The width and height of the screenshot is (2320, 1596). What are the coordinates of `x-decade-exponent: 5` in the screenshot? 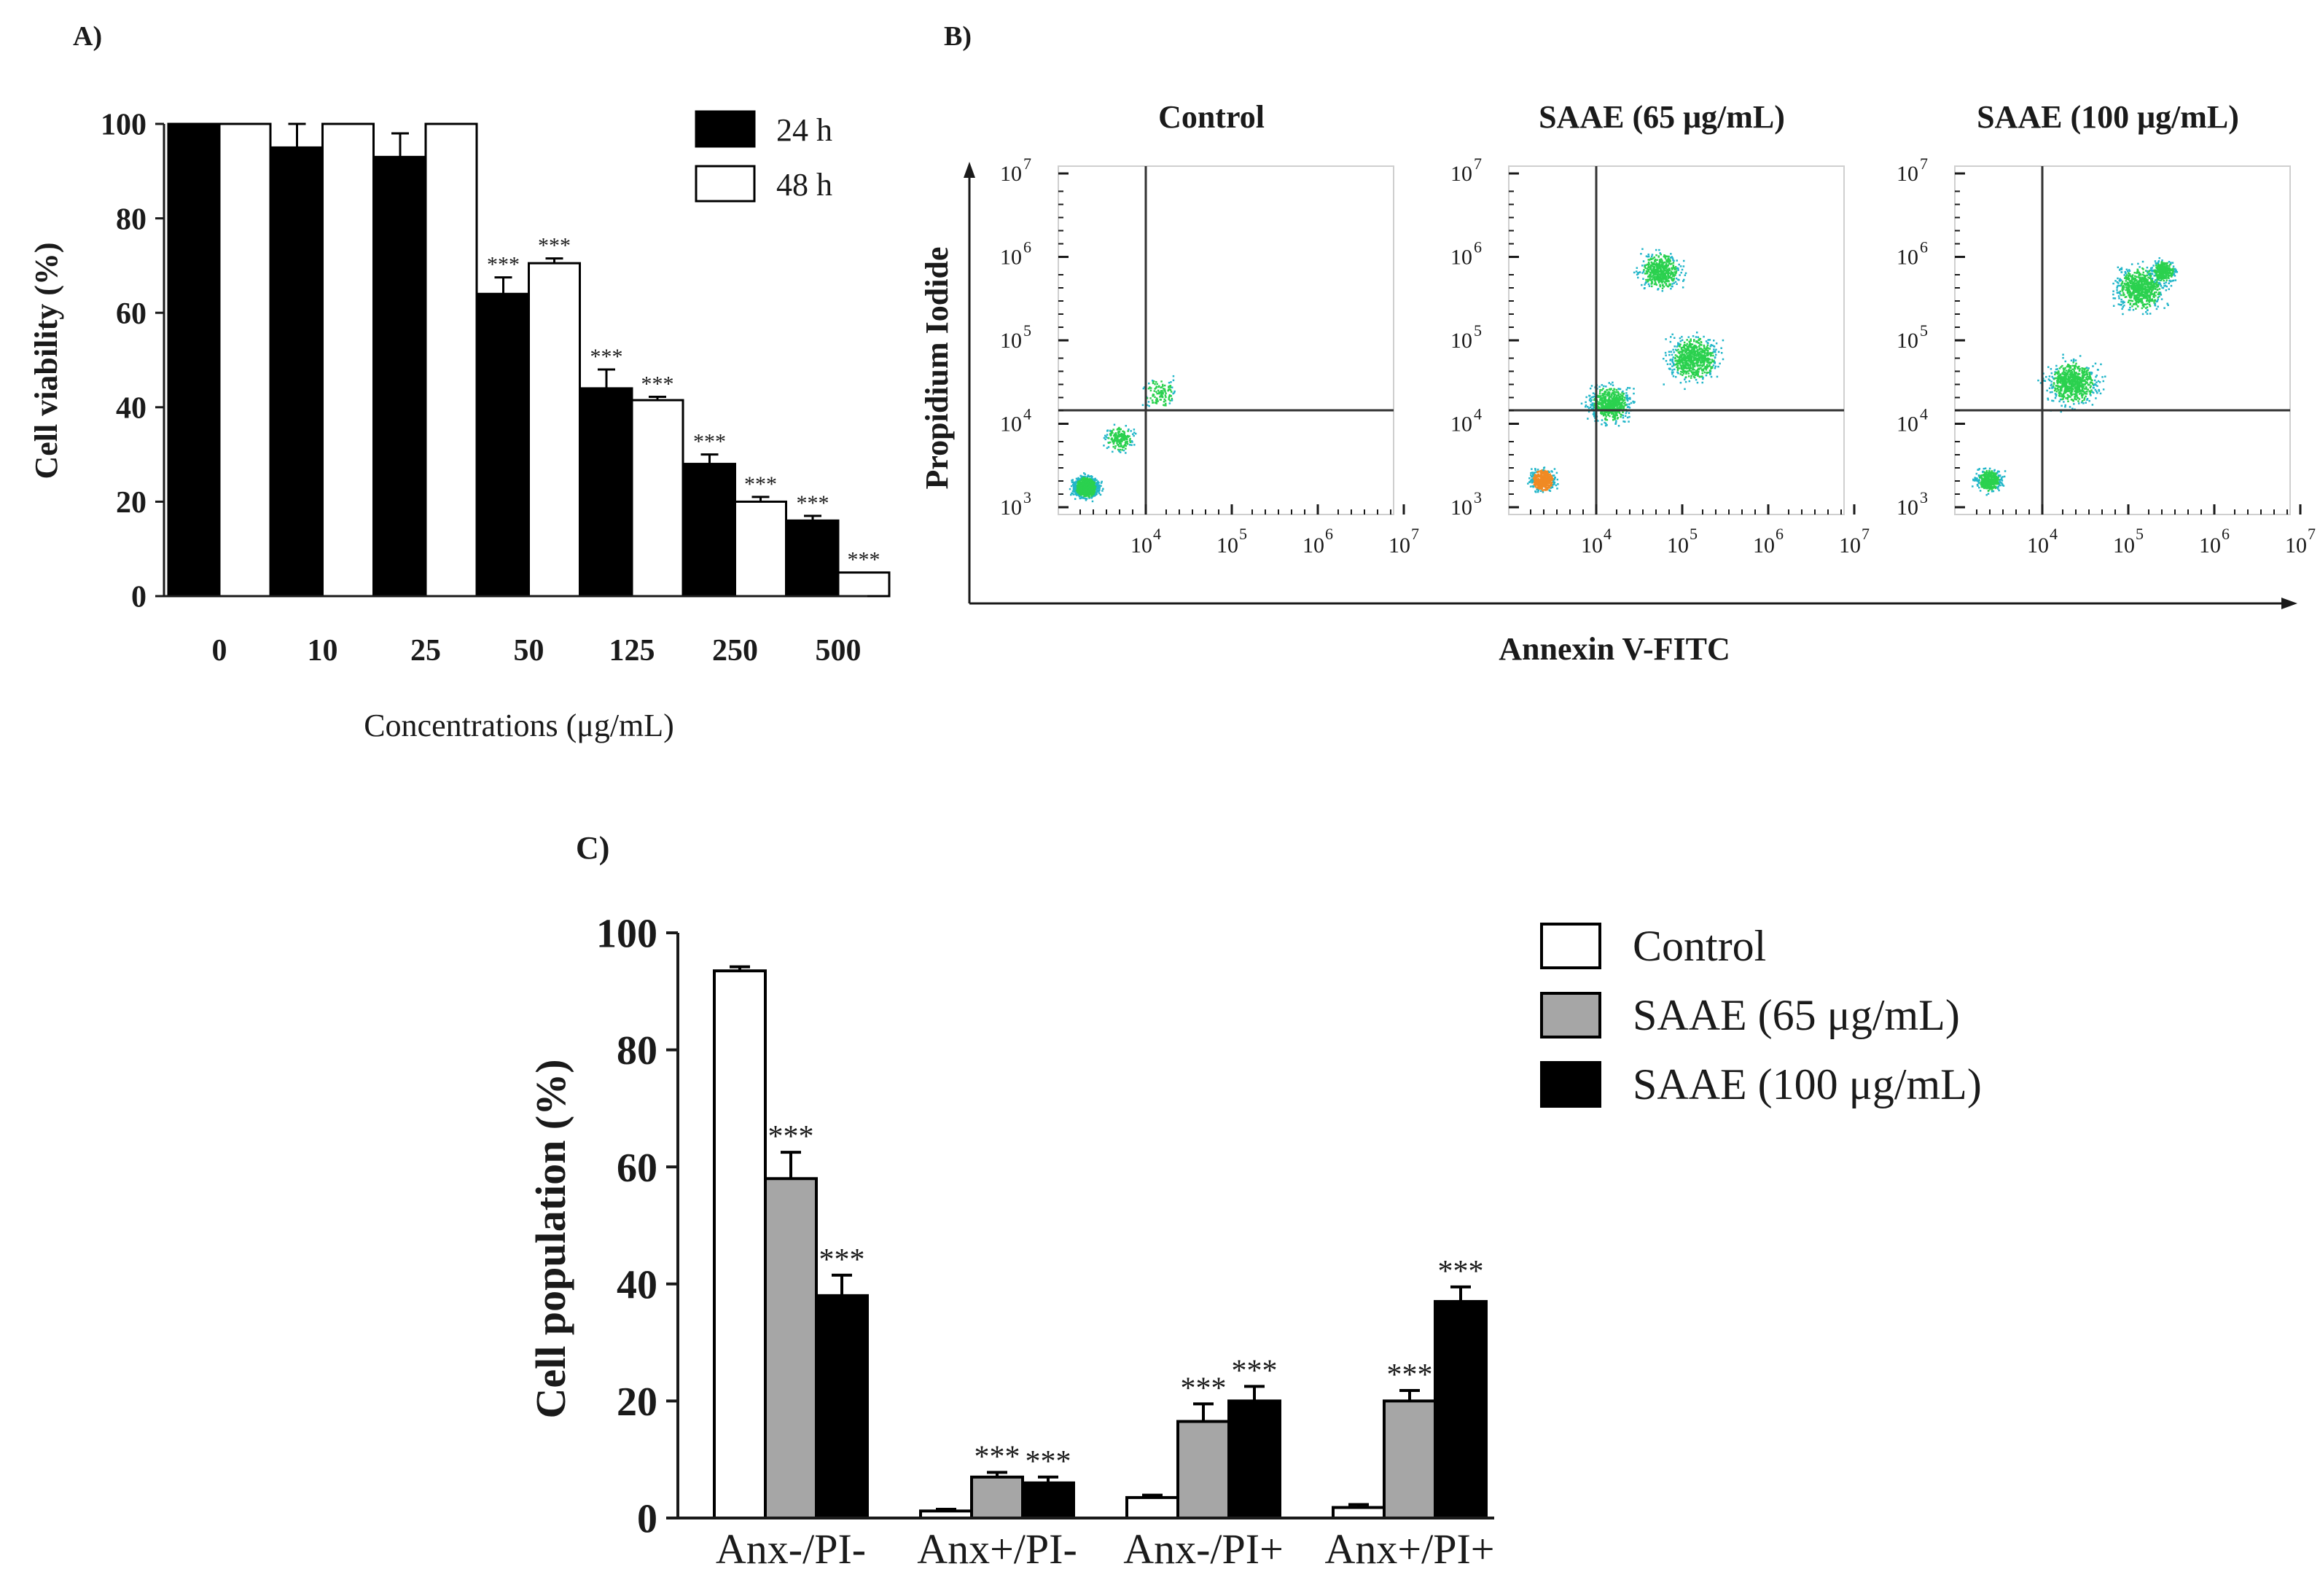 It's located at (1243, 534).